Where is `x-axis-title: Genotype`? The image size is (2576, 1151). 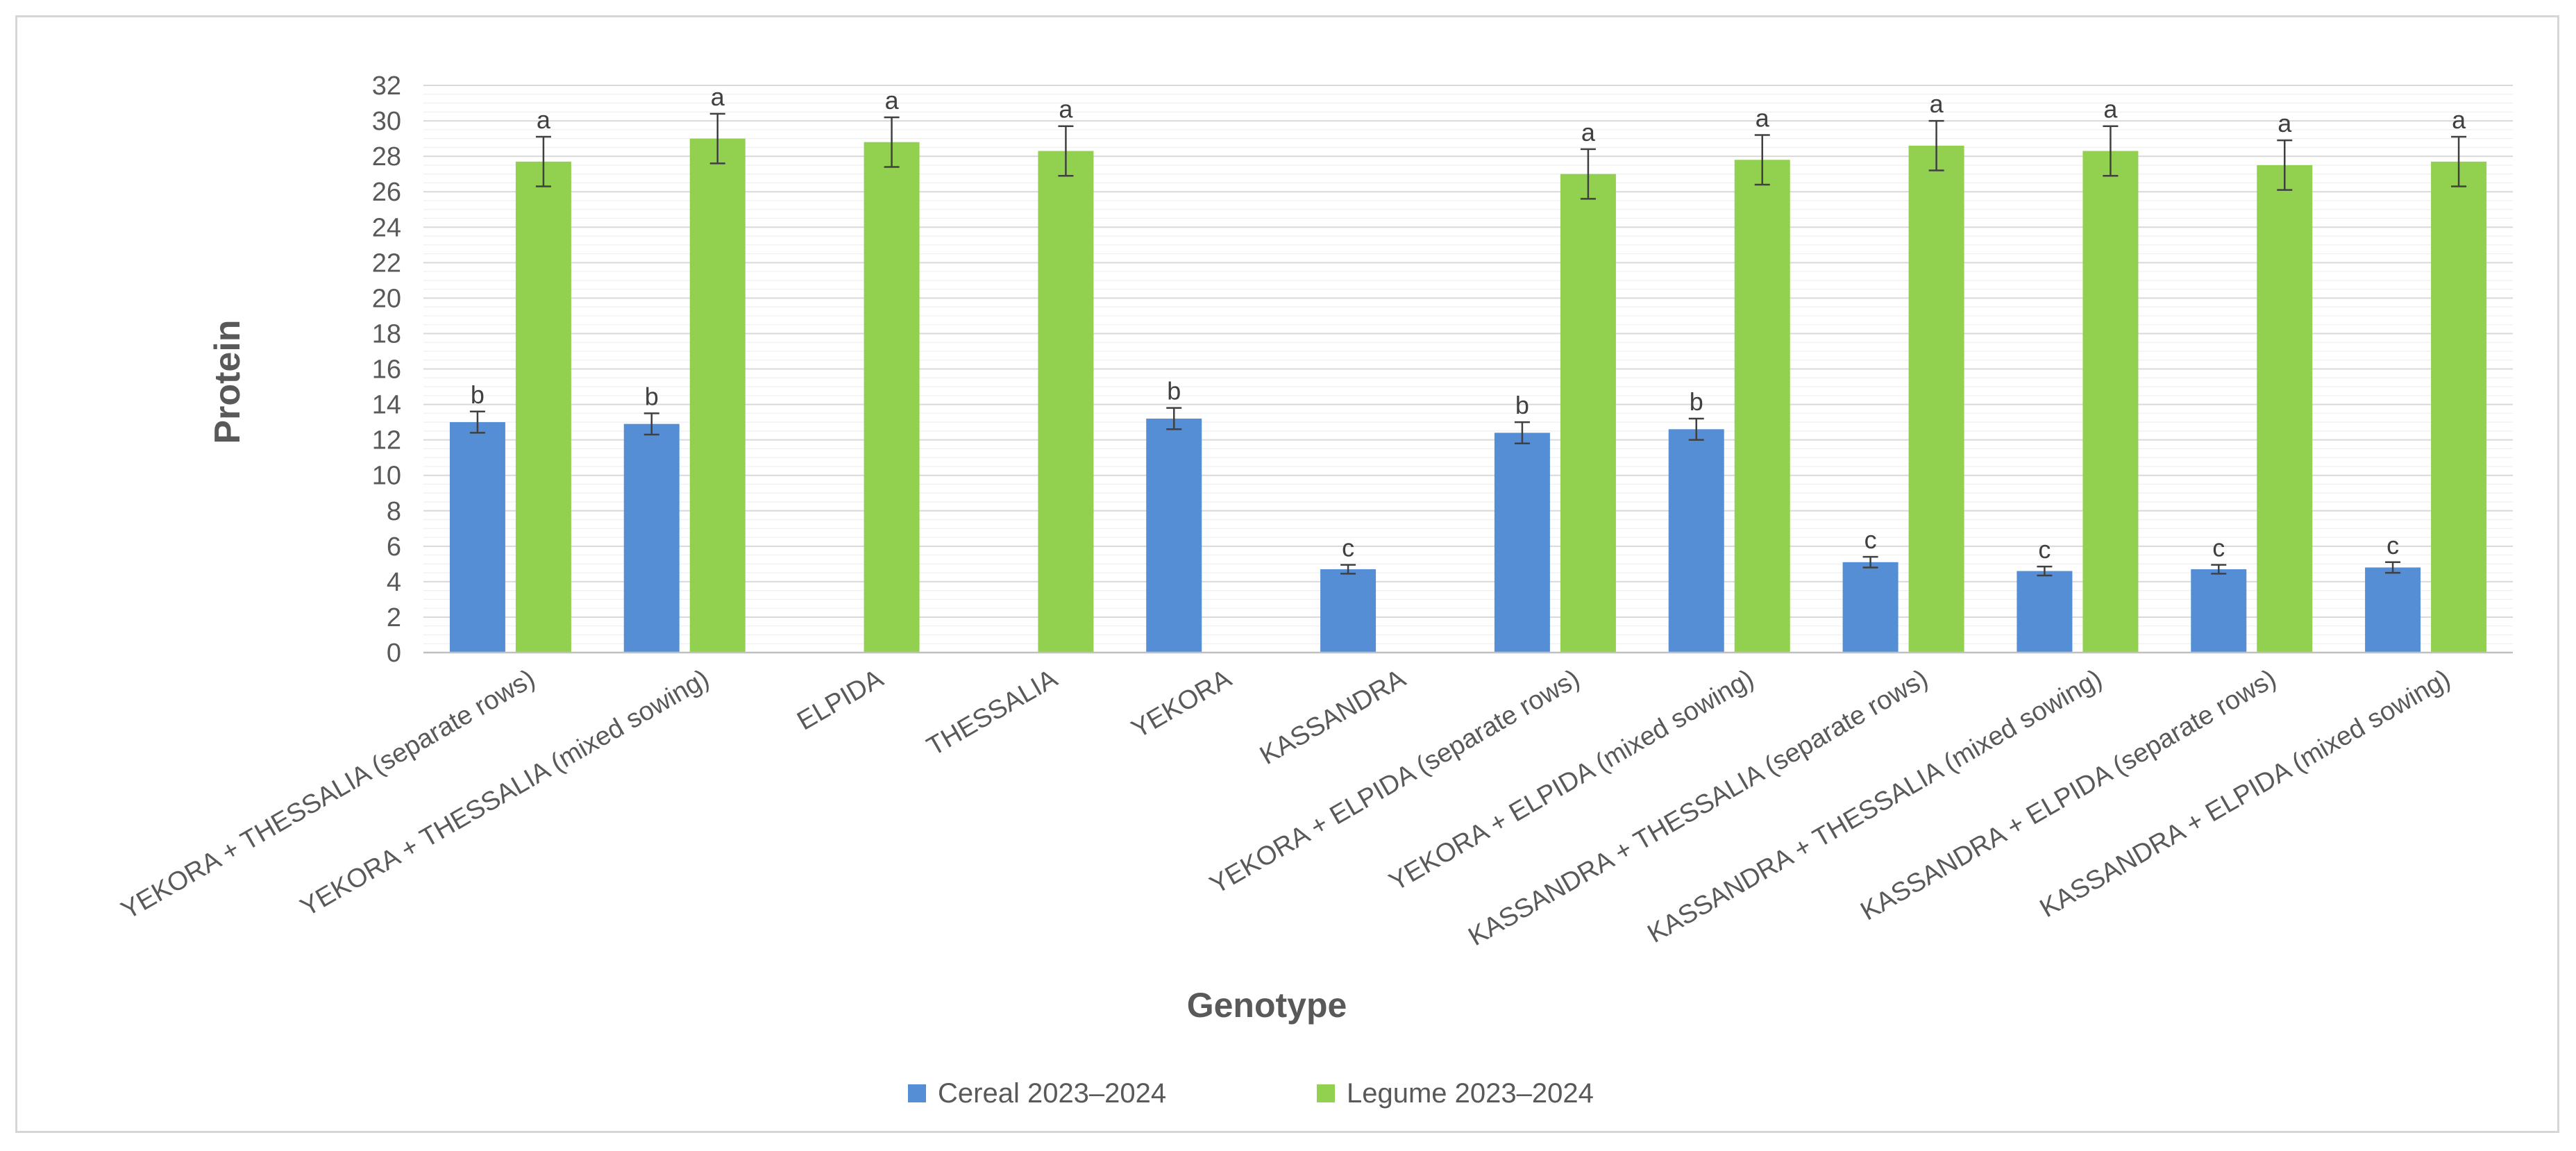
x-axis-title: Genotype is located at coordinates (1267, 1005).